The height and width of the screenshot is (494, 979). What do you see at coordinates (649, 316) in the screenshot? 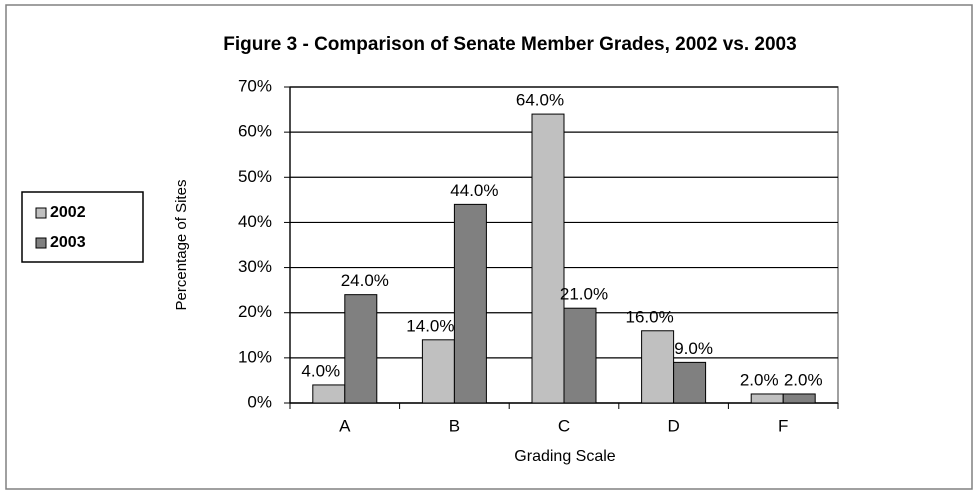
I see `value-label: 16.0%` at bounding box center [649, 316].